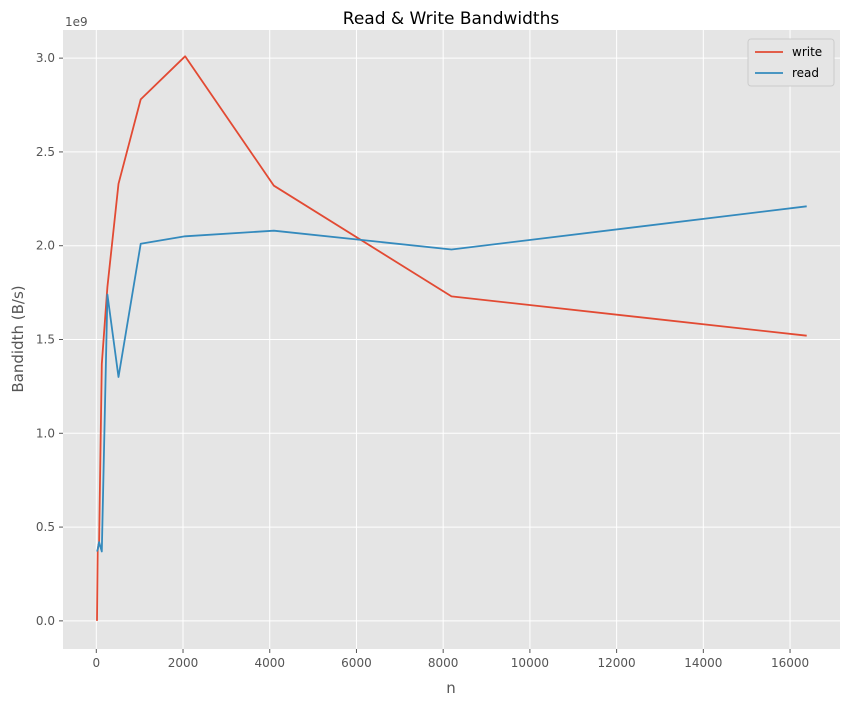 The height and width of the screenshot is (706, 850). I want to click on legend: write read, so click(791, 62).